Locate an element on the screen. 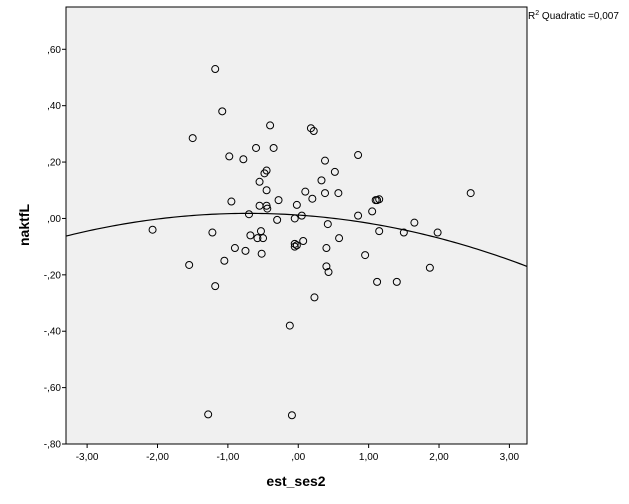 The image size is (629, 504). y-tick-label: ,00 is located at coordinates (54, 219).